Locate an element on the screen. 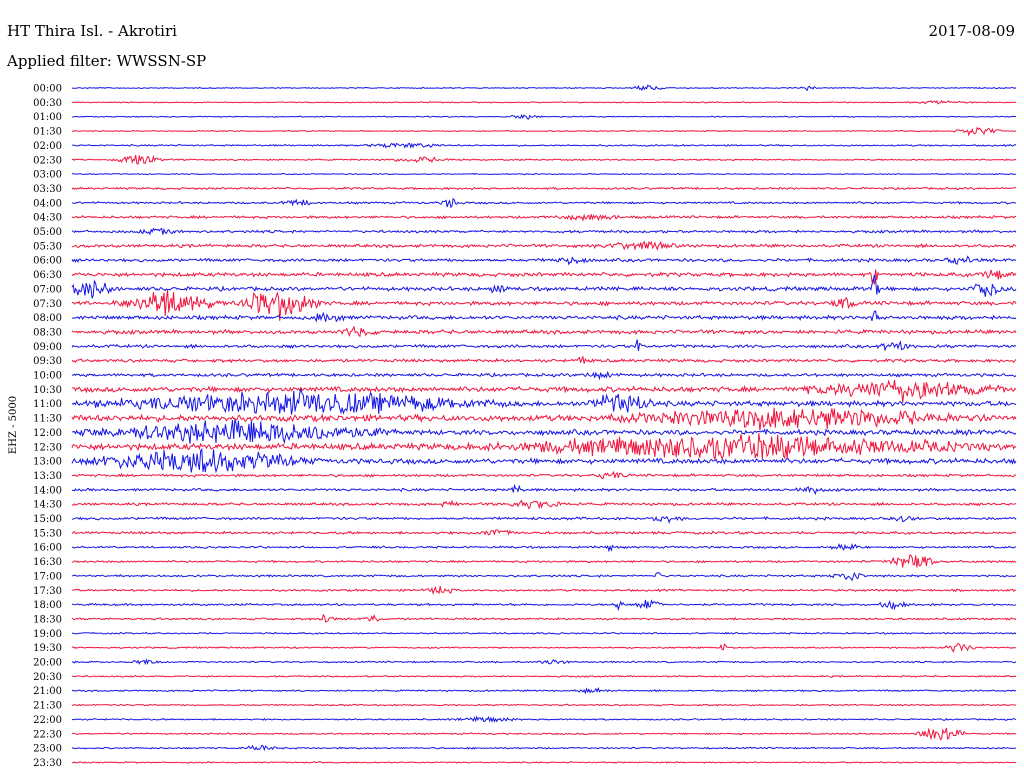 The height and width of the screenshot is (780, 1024). time-tick-label: 03:00 is located at coordinates (47, 175).